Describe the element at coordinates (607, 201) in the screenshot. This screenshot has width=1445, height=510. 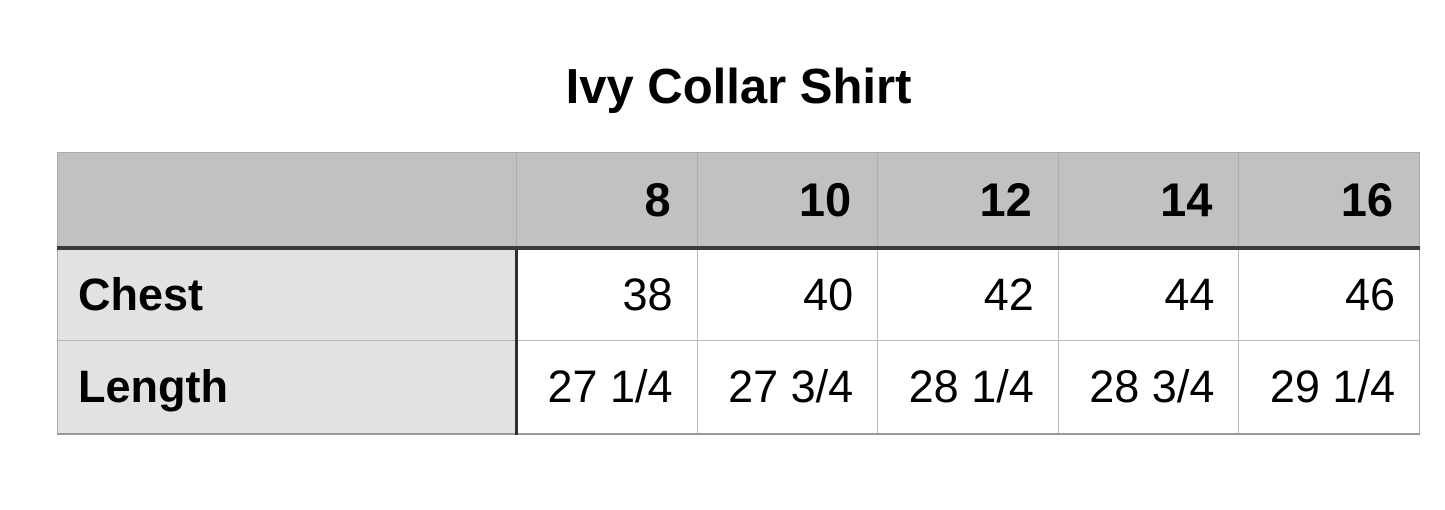
I see `header-size-8: 8` at that location.